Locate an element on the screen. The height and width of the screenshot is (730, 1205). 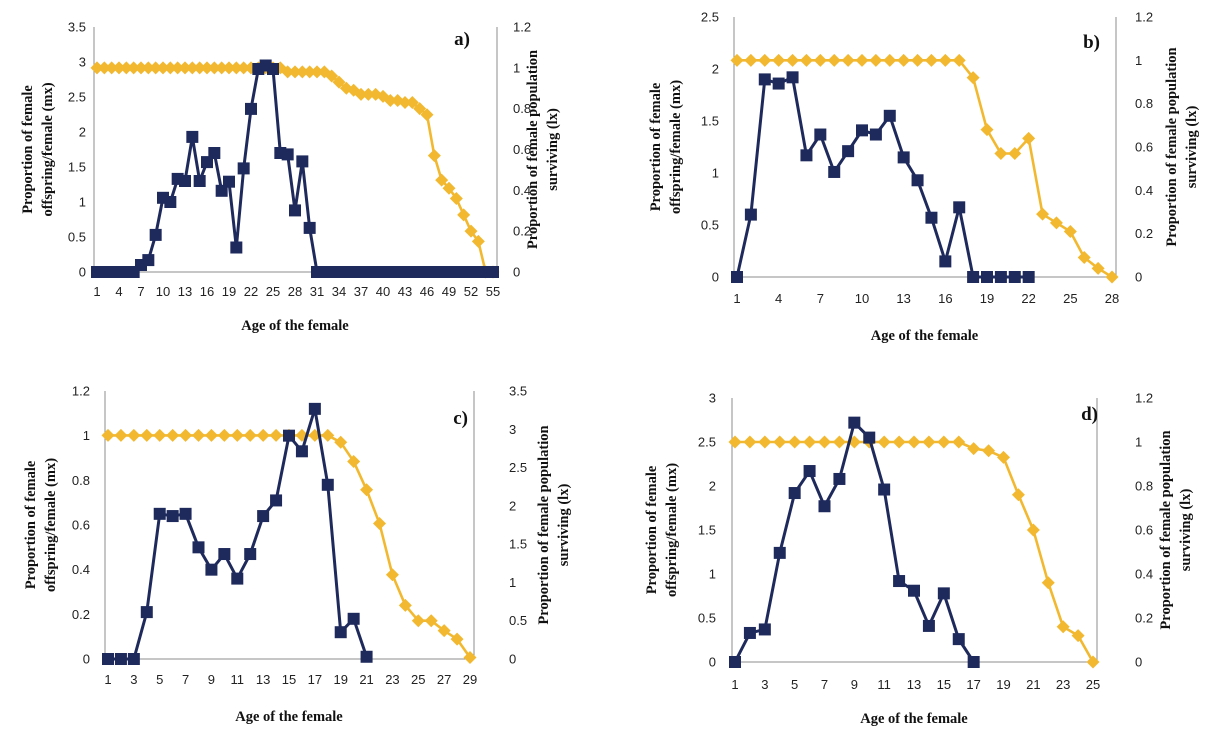
x-axis-label: Age of the female is located at coordinates (289, 717).